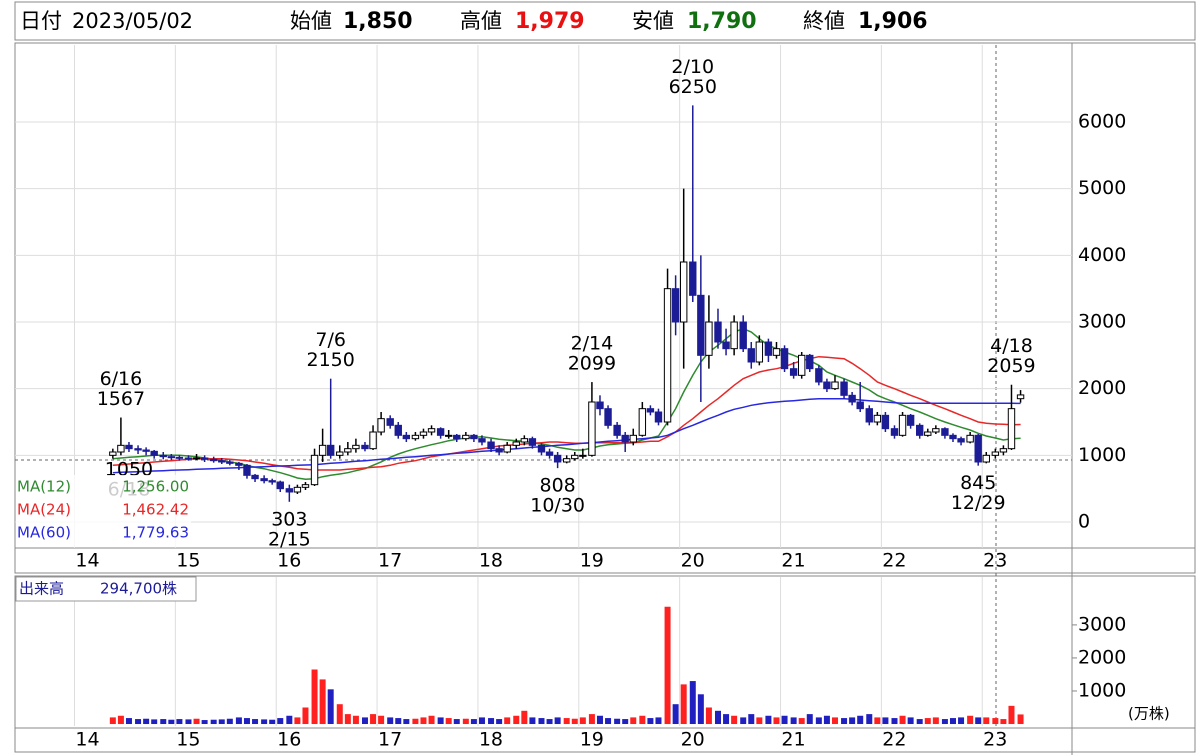 This screenshot has height=755, width=1200. What do you see at coordinates (41, 21) in the screenshot?
I see `date-label: 日付` at bounding box center [41, 21].